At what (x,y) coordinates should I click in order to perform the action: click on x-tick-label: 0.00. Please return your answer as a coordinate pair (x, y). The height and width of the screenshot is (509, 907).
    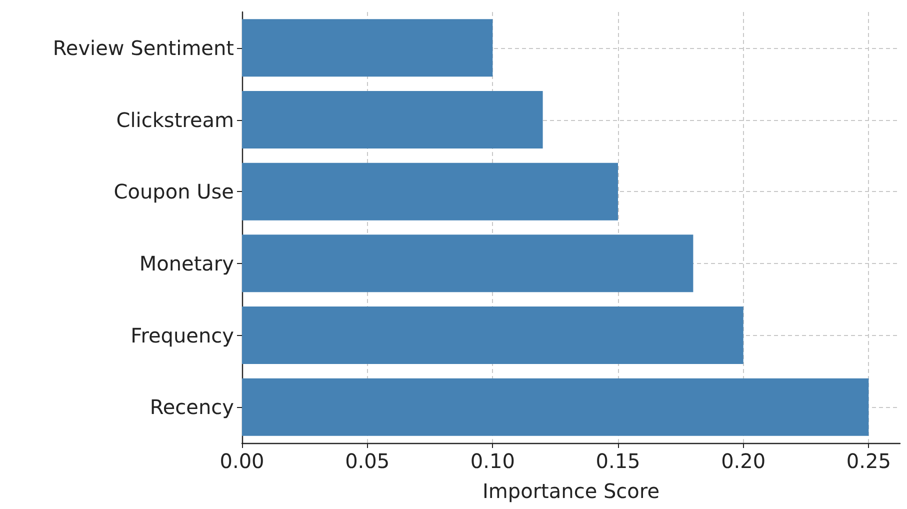
    Looking at the image, I should click on (242, 461).